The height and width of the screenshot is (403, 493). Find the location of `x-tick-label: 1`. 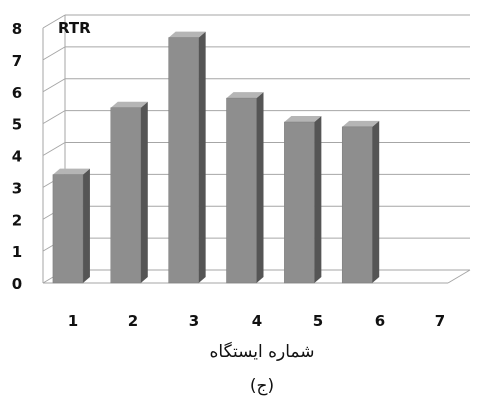

x-tick-label: 1 is located at coordinates (73, 321).